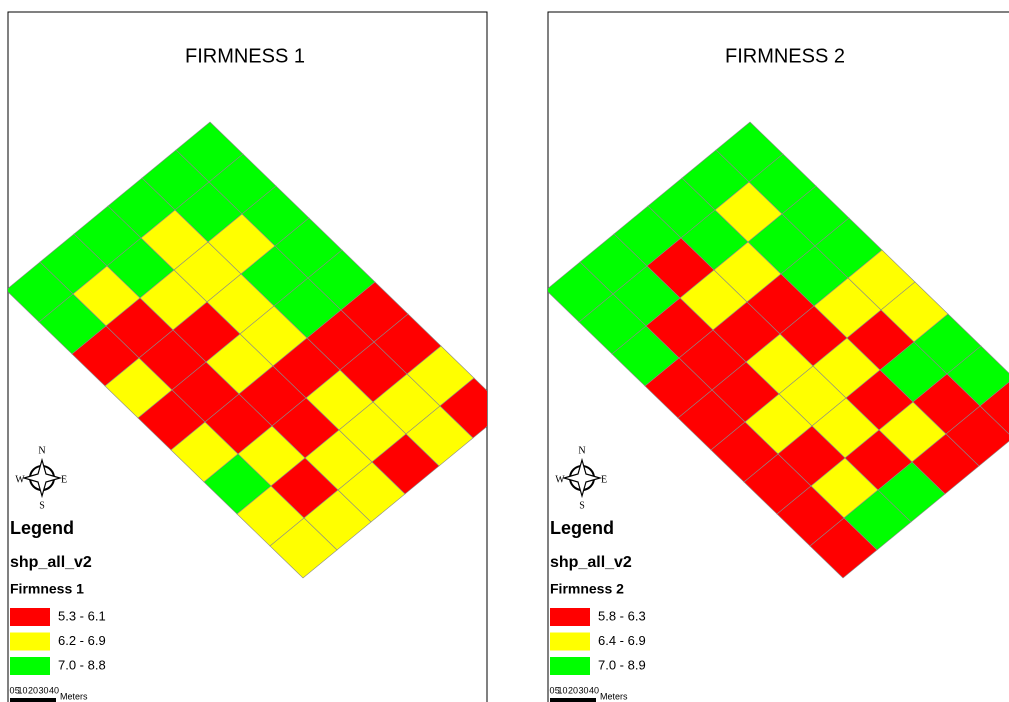 This screenshot has width=1009, height=702. What do you see at coordinates (622, 640) in the screenshot?
I see `legend-label: 6.4 - 6.9` at bounding box center [622, 640].